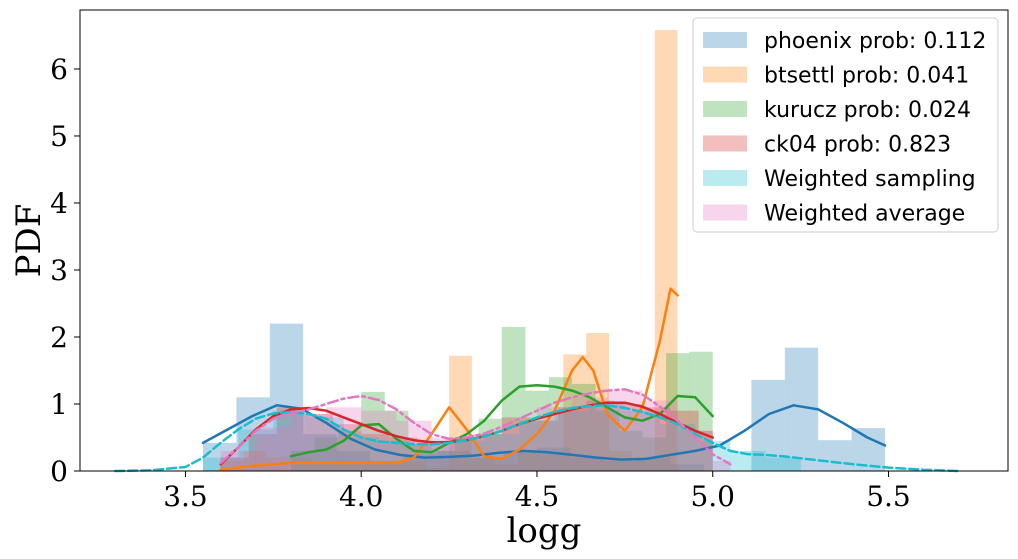  Describe the element at coordinates (361, 496) in the screenshot. I see `x-tick-label-1: 4.0` at that location.